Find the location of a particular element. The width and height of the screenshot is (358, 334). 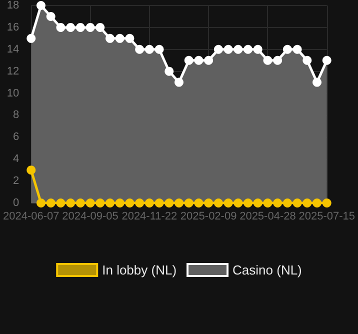

x-tick-label: 2025-02-09 is located at coordinates (208, 216).